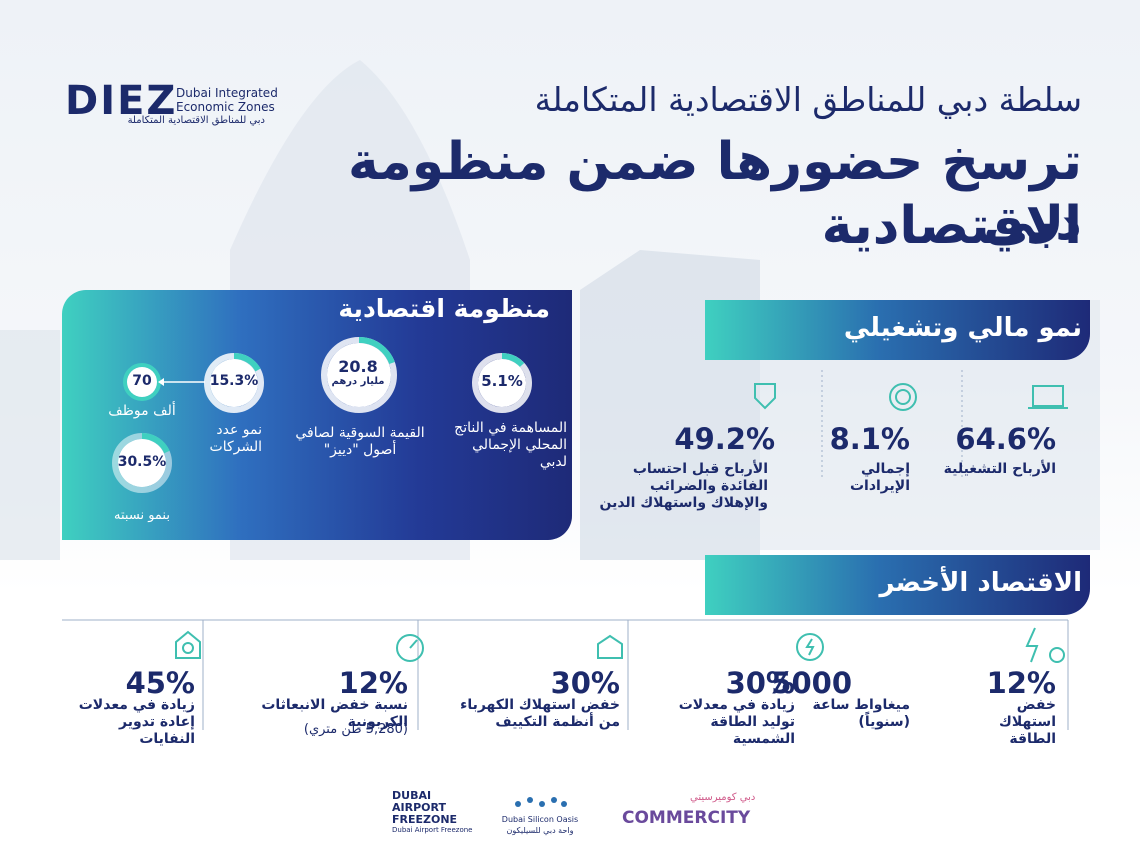 The height and width of the screenshot is (848, 1140). I want to click on eco-unit: مليار درهم, so click(358, 381).